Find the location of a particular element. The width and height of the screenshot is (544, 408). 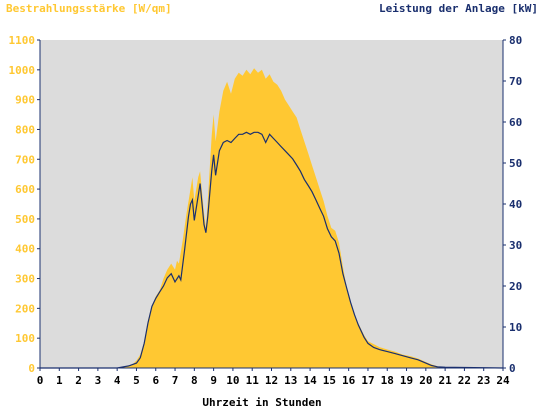

right-tick-label: 50 is located at coordinates (515, 163).